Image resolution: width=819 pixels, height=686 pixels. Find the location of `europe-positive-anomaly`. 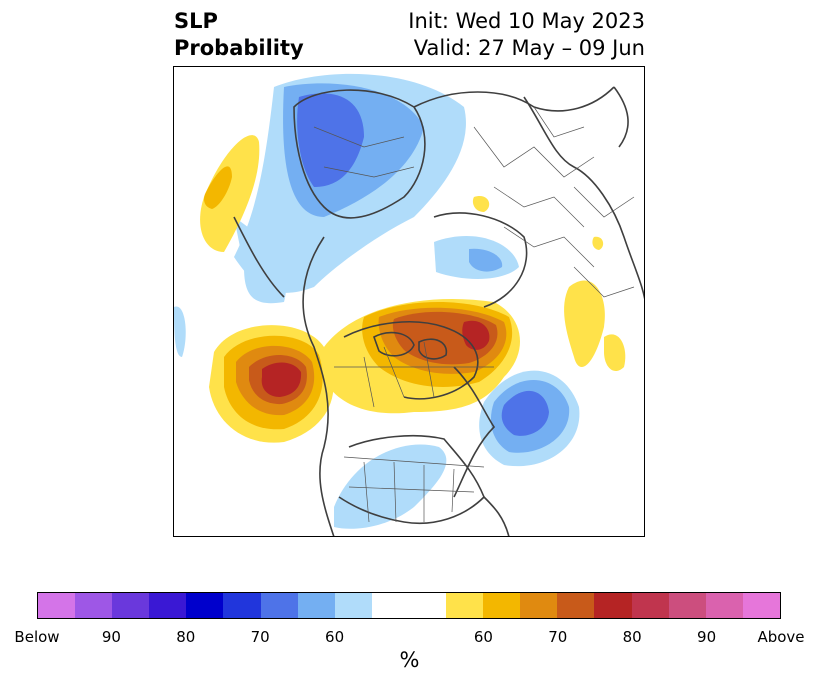

europe-positive-anomaly is located at coordinates (584, 323).